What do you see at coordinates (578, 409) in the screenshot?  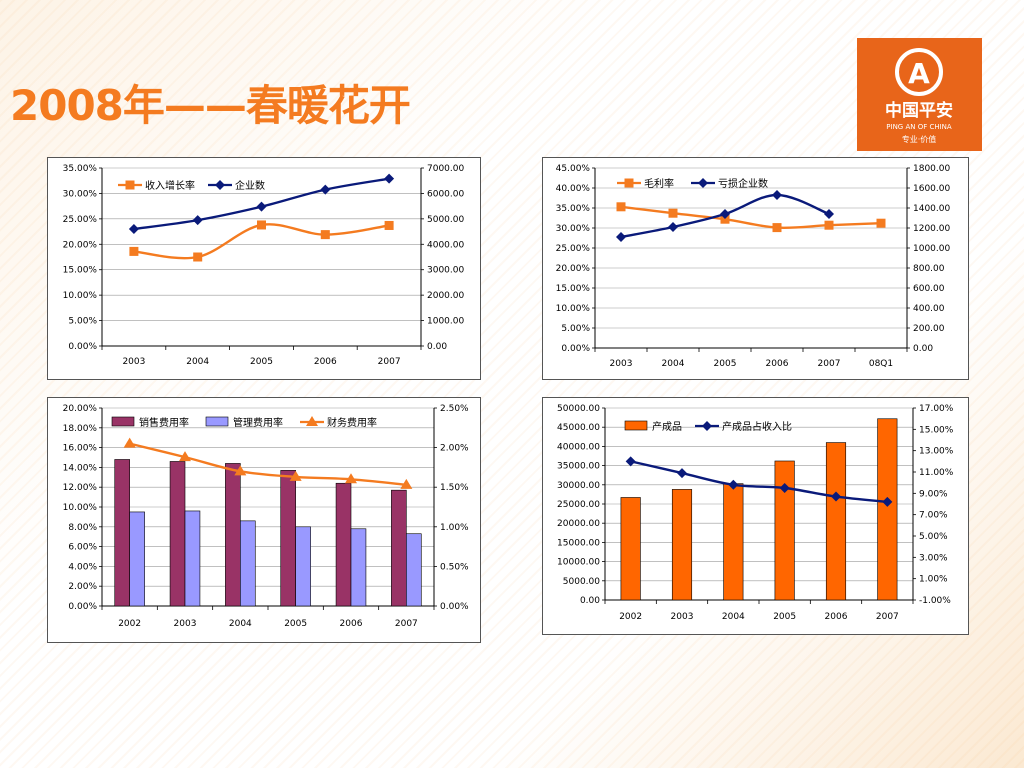 I see `y-left-tick-label: 50000.00` at bounding box center [578, 409].